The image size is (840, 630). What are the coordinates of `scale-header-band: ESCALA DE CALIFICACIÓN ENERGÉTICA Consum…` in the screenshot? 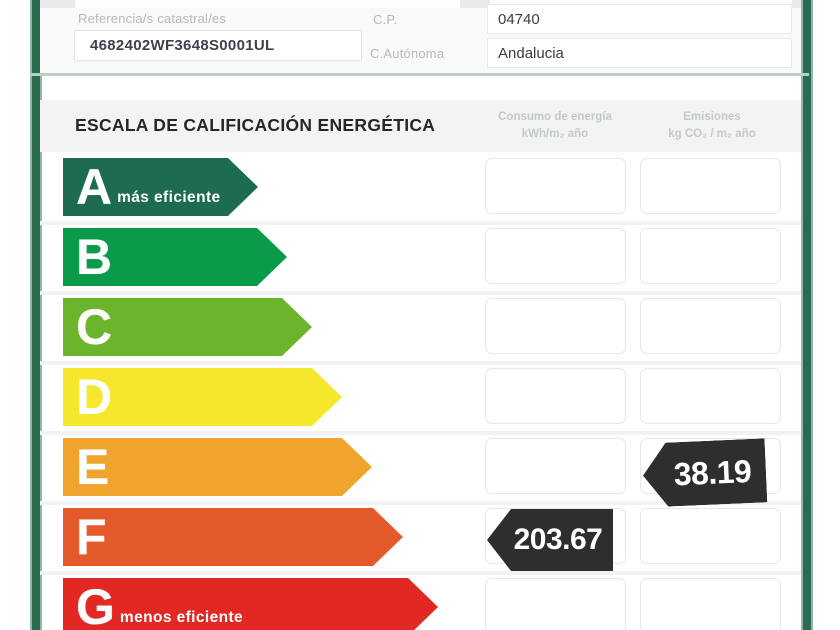 It's located at (420, 126).